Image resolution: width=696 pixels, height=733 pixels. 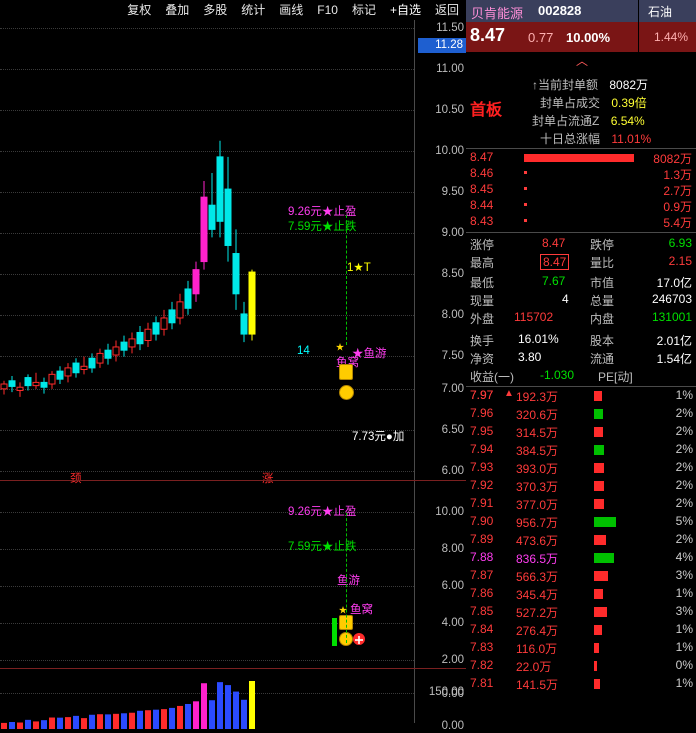 What do you see at coordinates (482, 341) in the screenshot?
I see `stat-label: 换手` at bounding box center [482, 341].